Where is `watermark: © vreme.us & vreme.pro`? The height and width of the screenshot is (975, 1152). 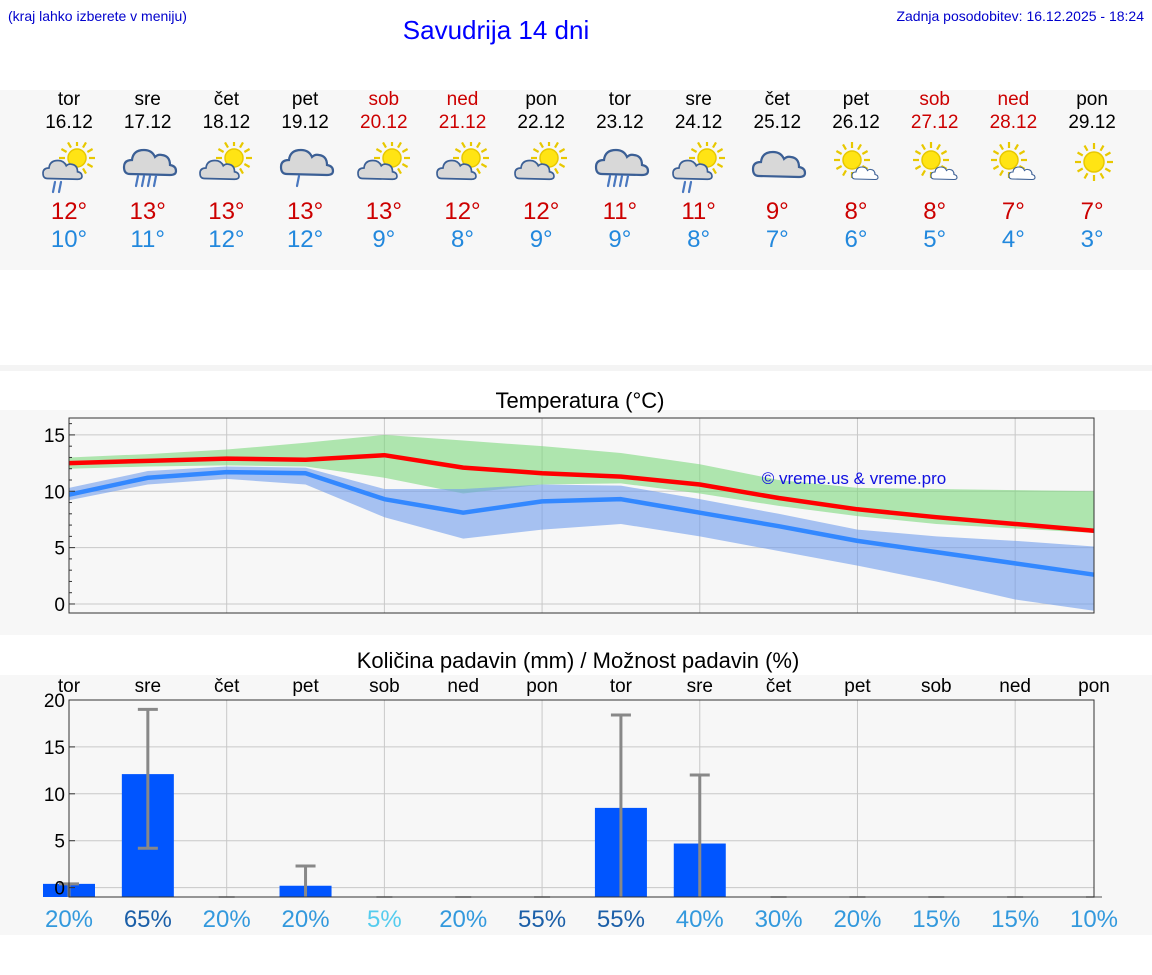
watermark: © vreme.us & vreme.pro is located at coordinates (854, 478).